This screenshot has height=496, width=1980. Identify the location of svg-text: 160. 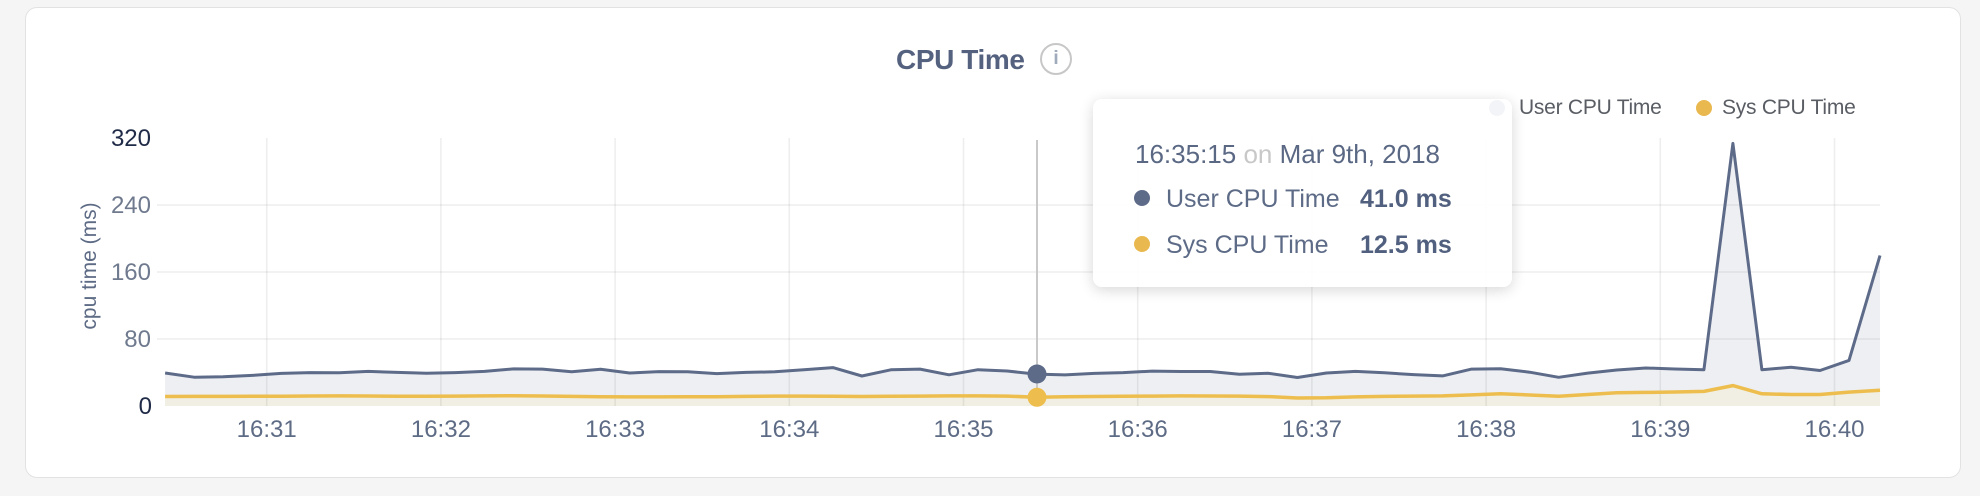
(131, 272).